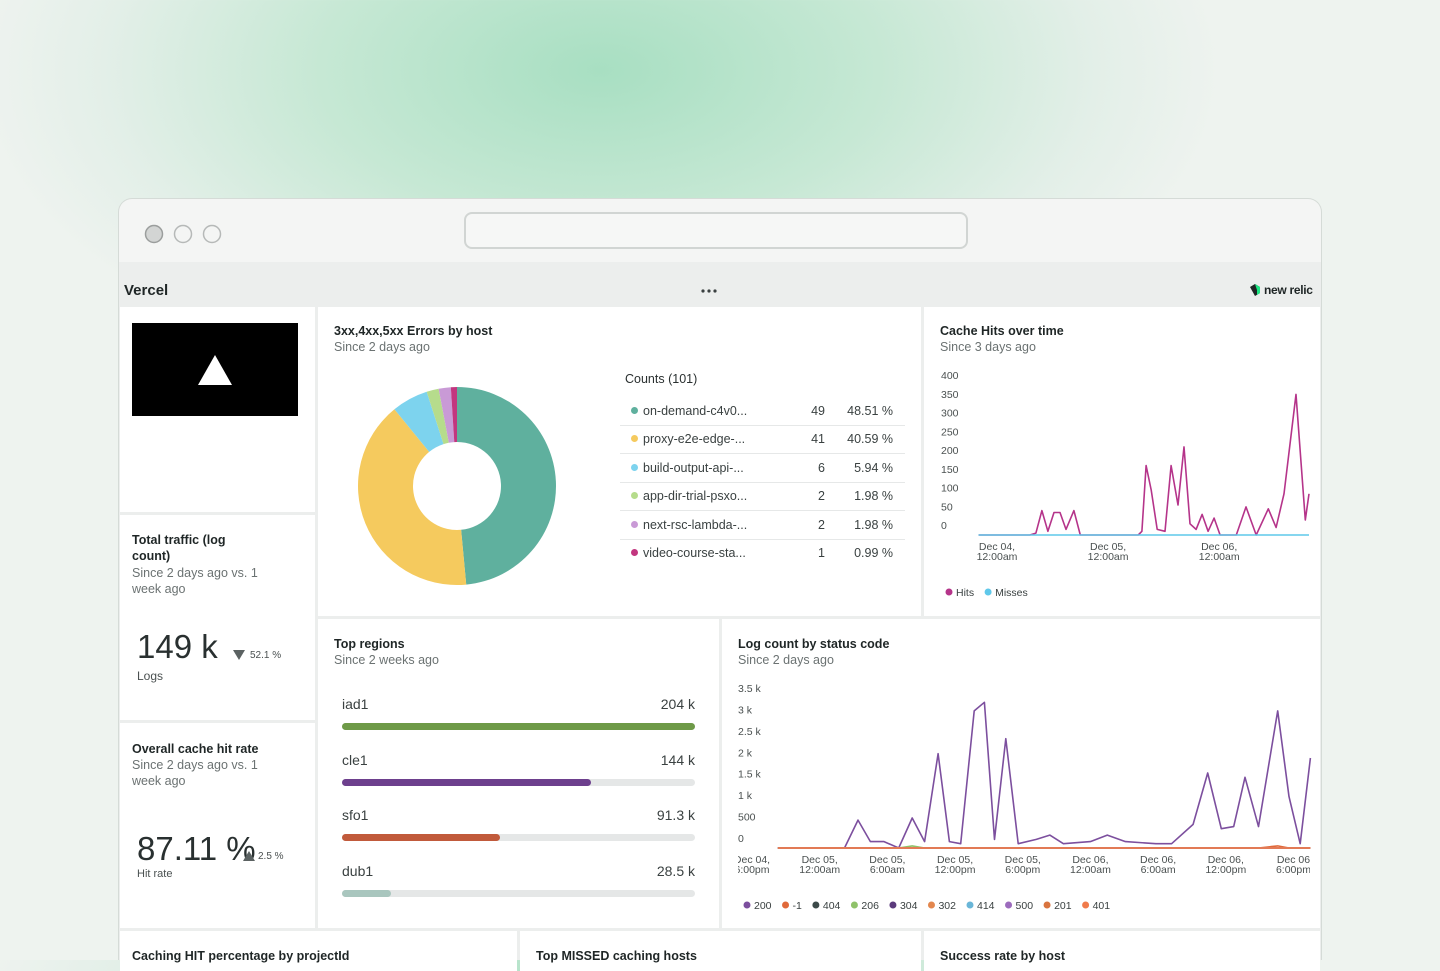 This screenshot has height=971, width=1440. Describe the element at coordinates (677, 759) in the screenshot. I see `bar-value: 144 k` at that location.